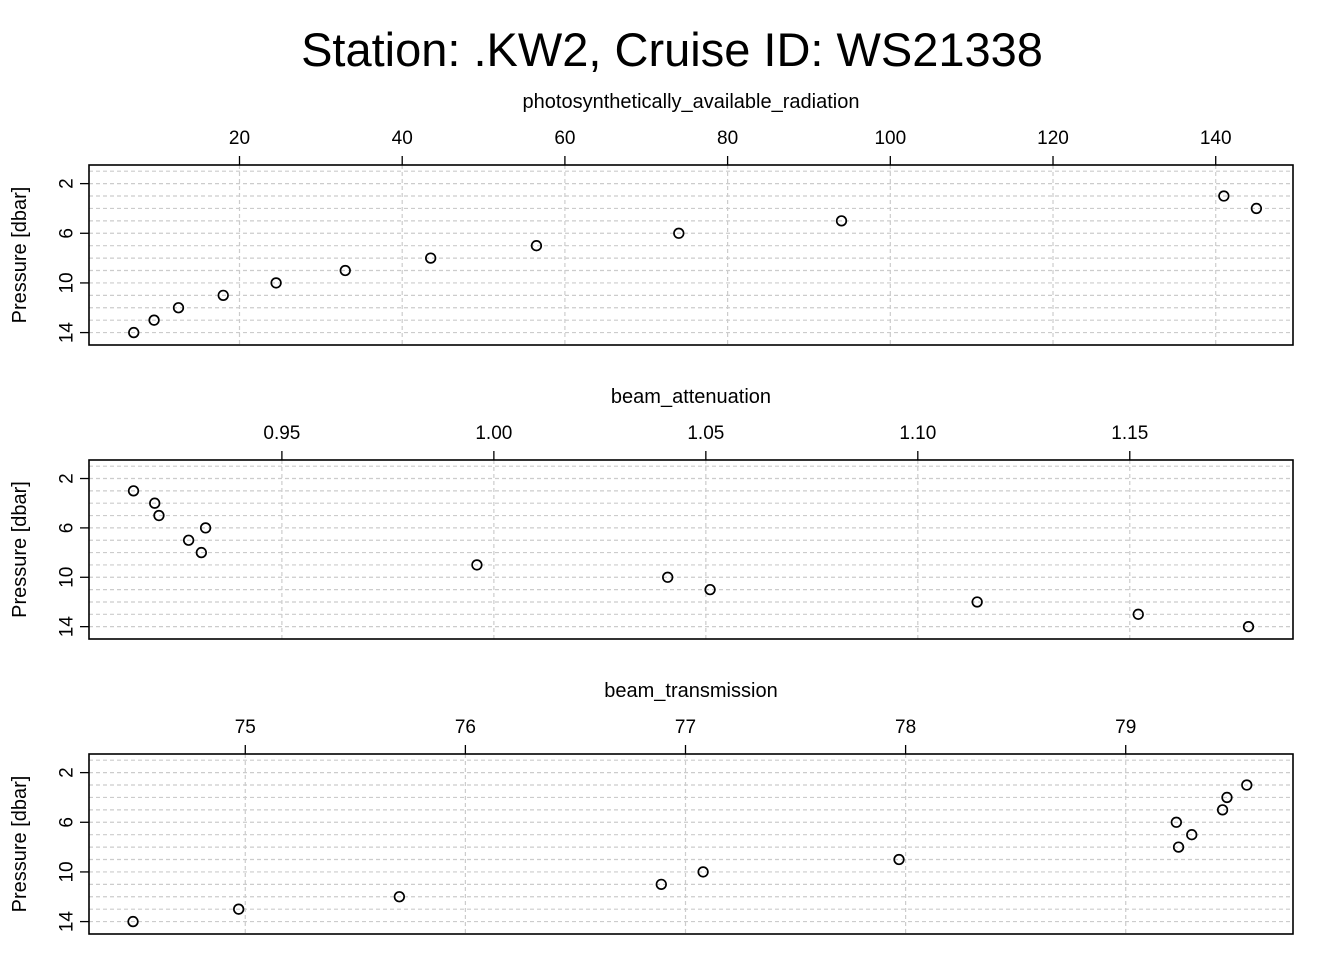 The image size is (1344, 960). What do you see at coordinates (245, 727) in the screenshot?
I see `x-tick-label: 75` at bounding box center [245, 727].